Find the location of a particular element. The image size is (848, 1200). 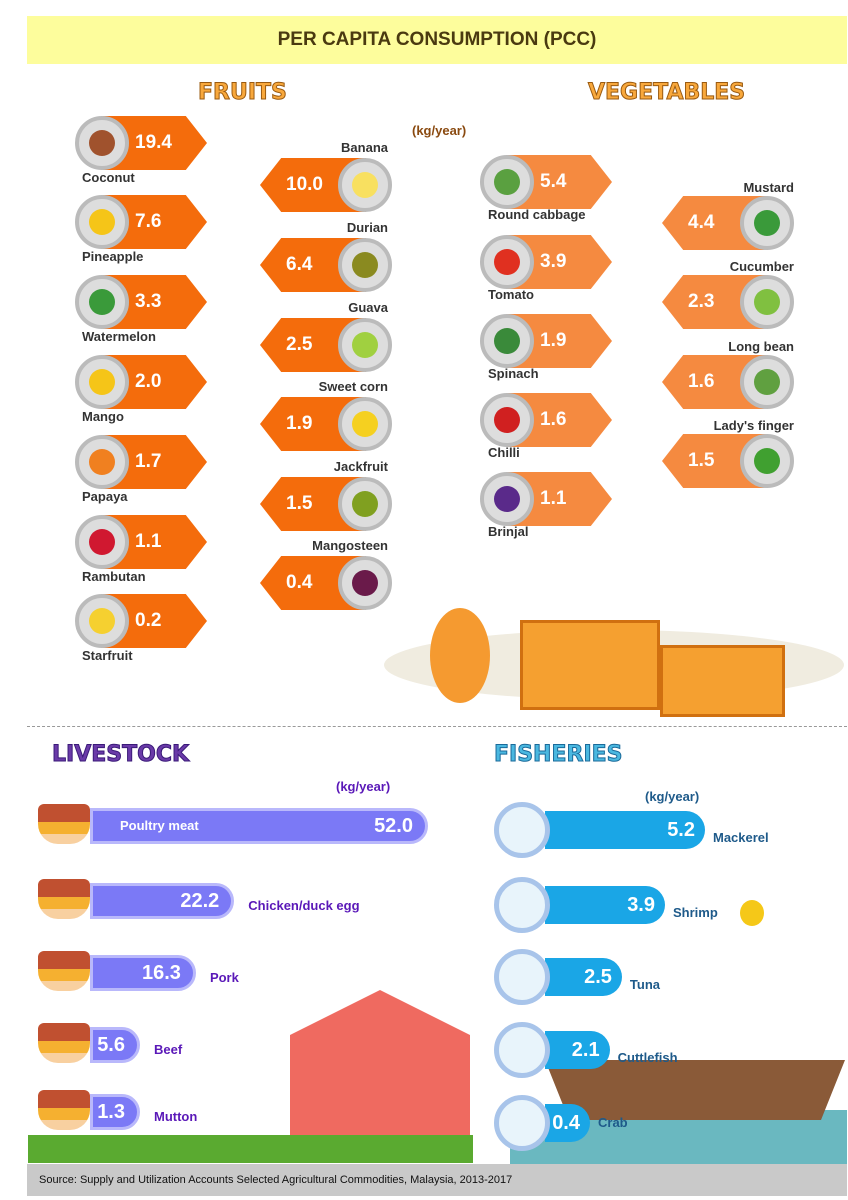

badge-rambutan: 1.1 is located at coordinates (141, 542).